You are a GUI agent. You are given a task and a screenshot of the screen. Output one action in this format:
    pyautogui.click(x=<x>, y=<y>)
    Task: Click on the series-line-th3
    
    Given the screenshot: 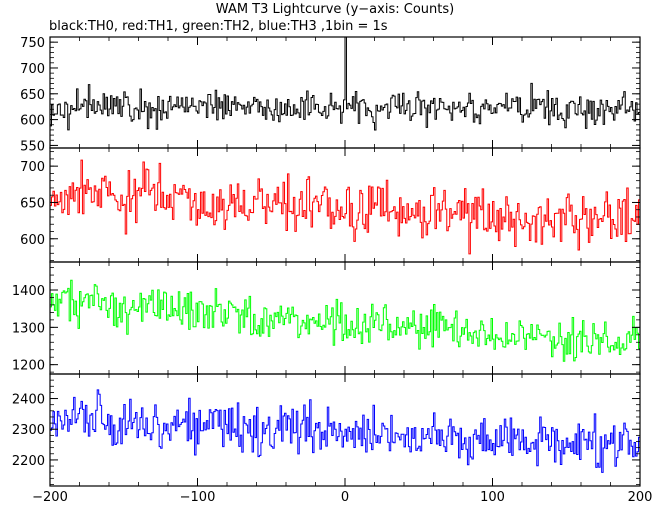 What is the action you would take?
    pyautogui.click(x=345, y=431)
    